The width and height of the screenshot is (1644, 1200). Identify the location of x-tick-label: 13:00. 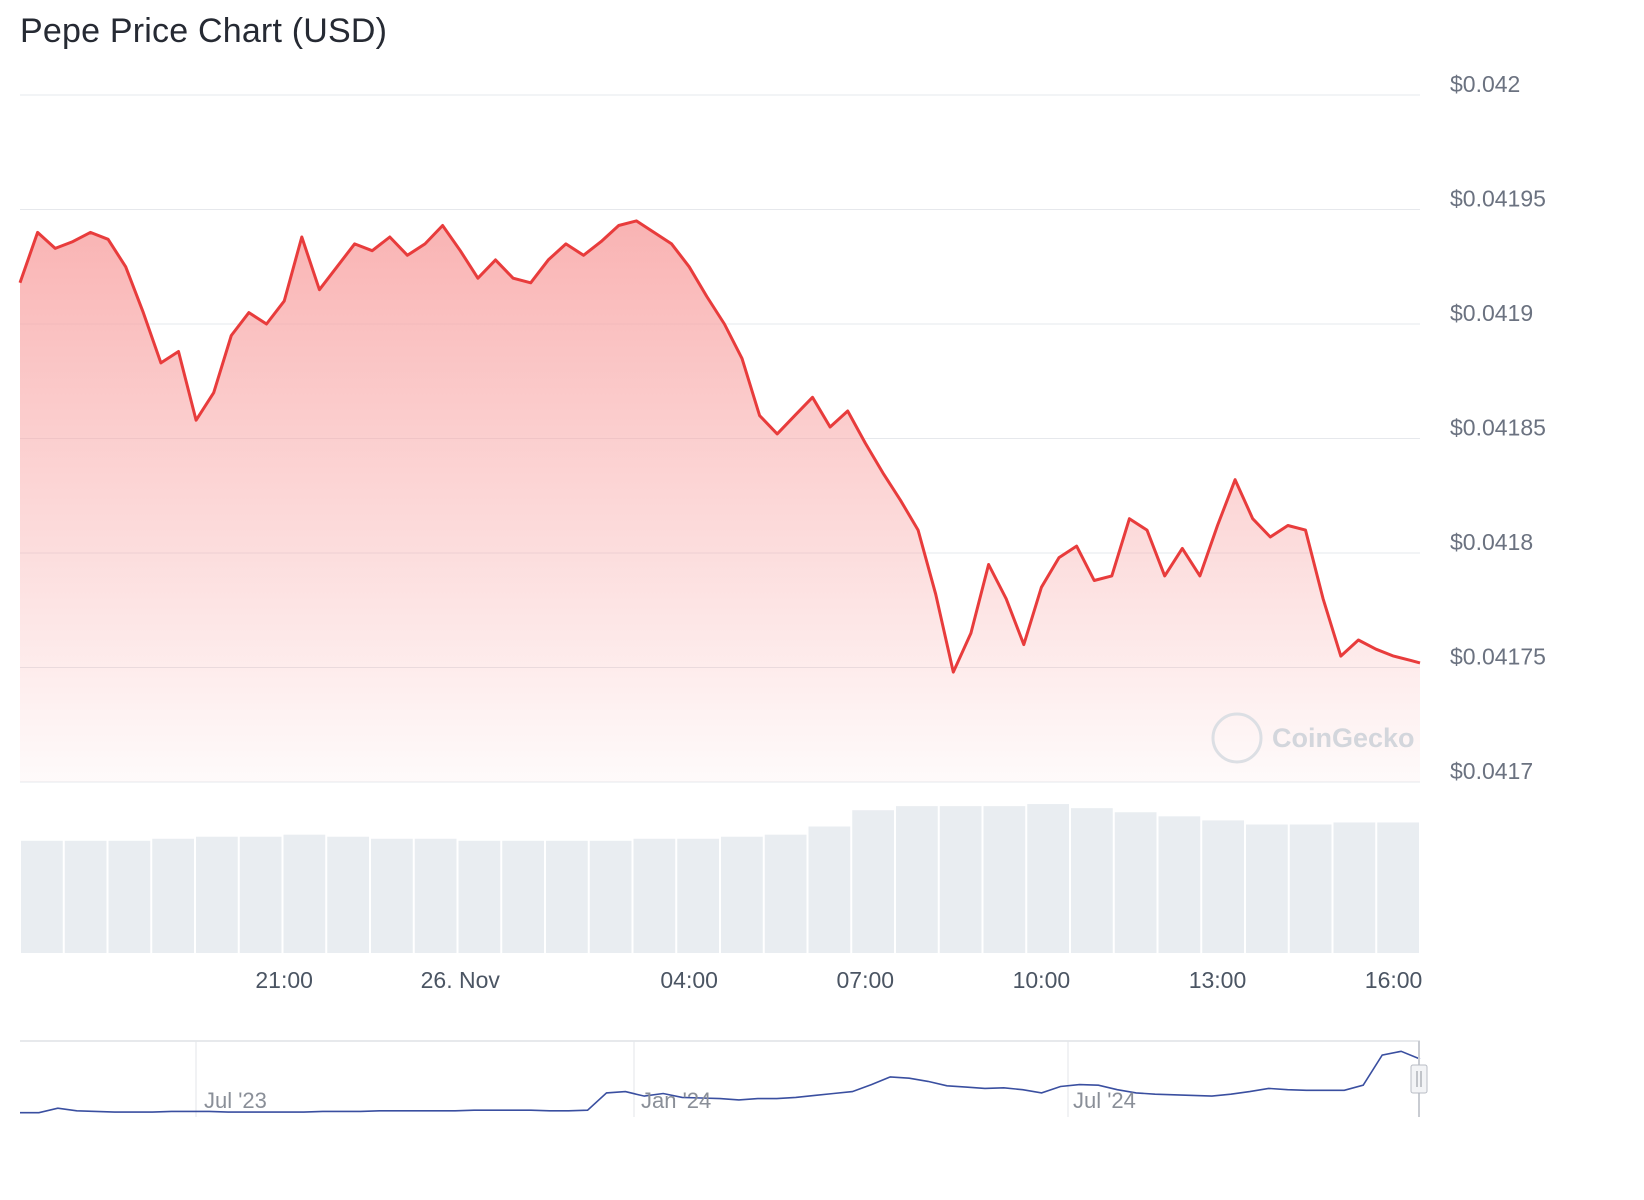
(1218, 980).